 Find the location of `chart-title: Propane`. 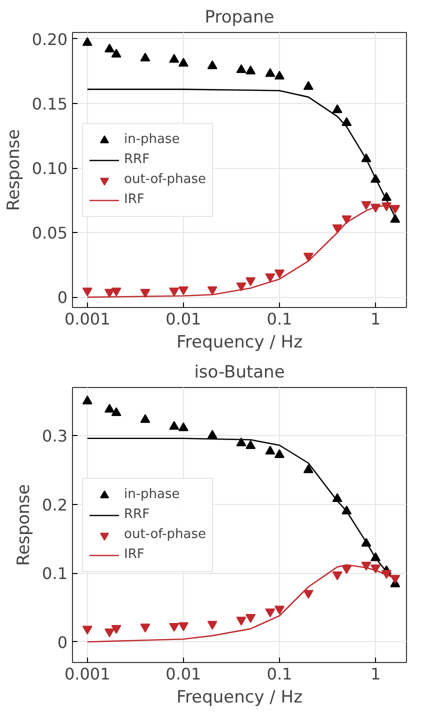

chart-title: Propane is located at coordinates (239, 18).